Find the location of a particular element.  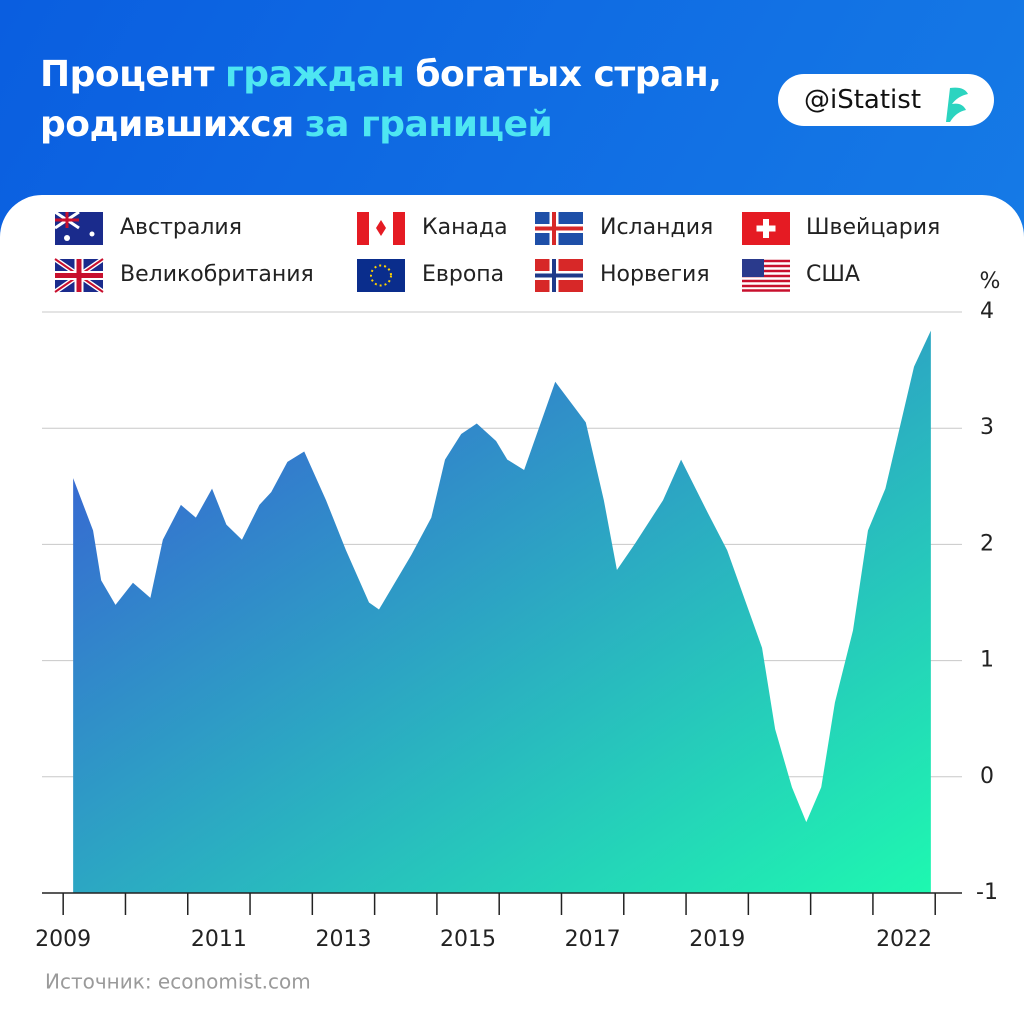

y-tick-label: 1 is located at coordinates (987, 660).